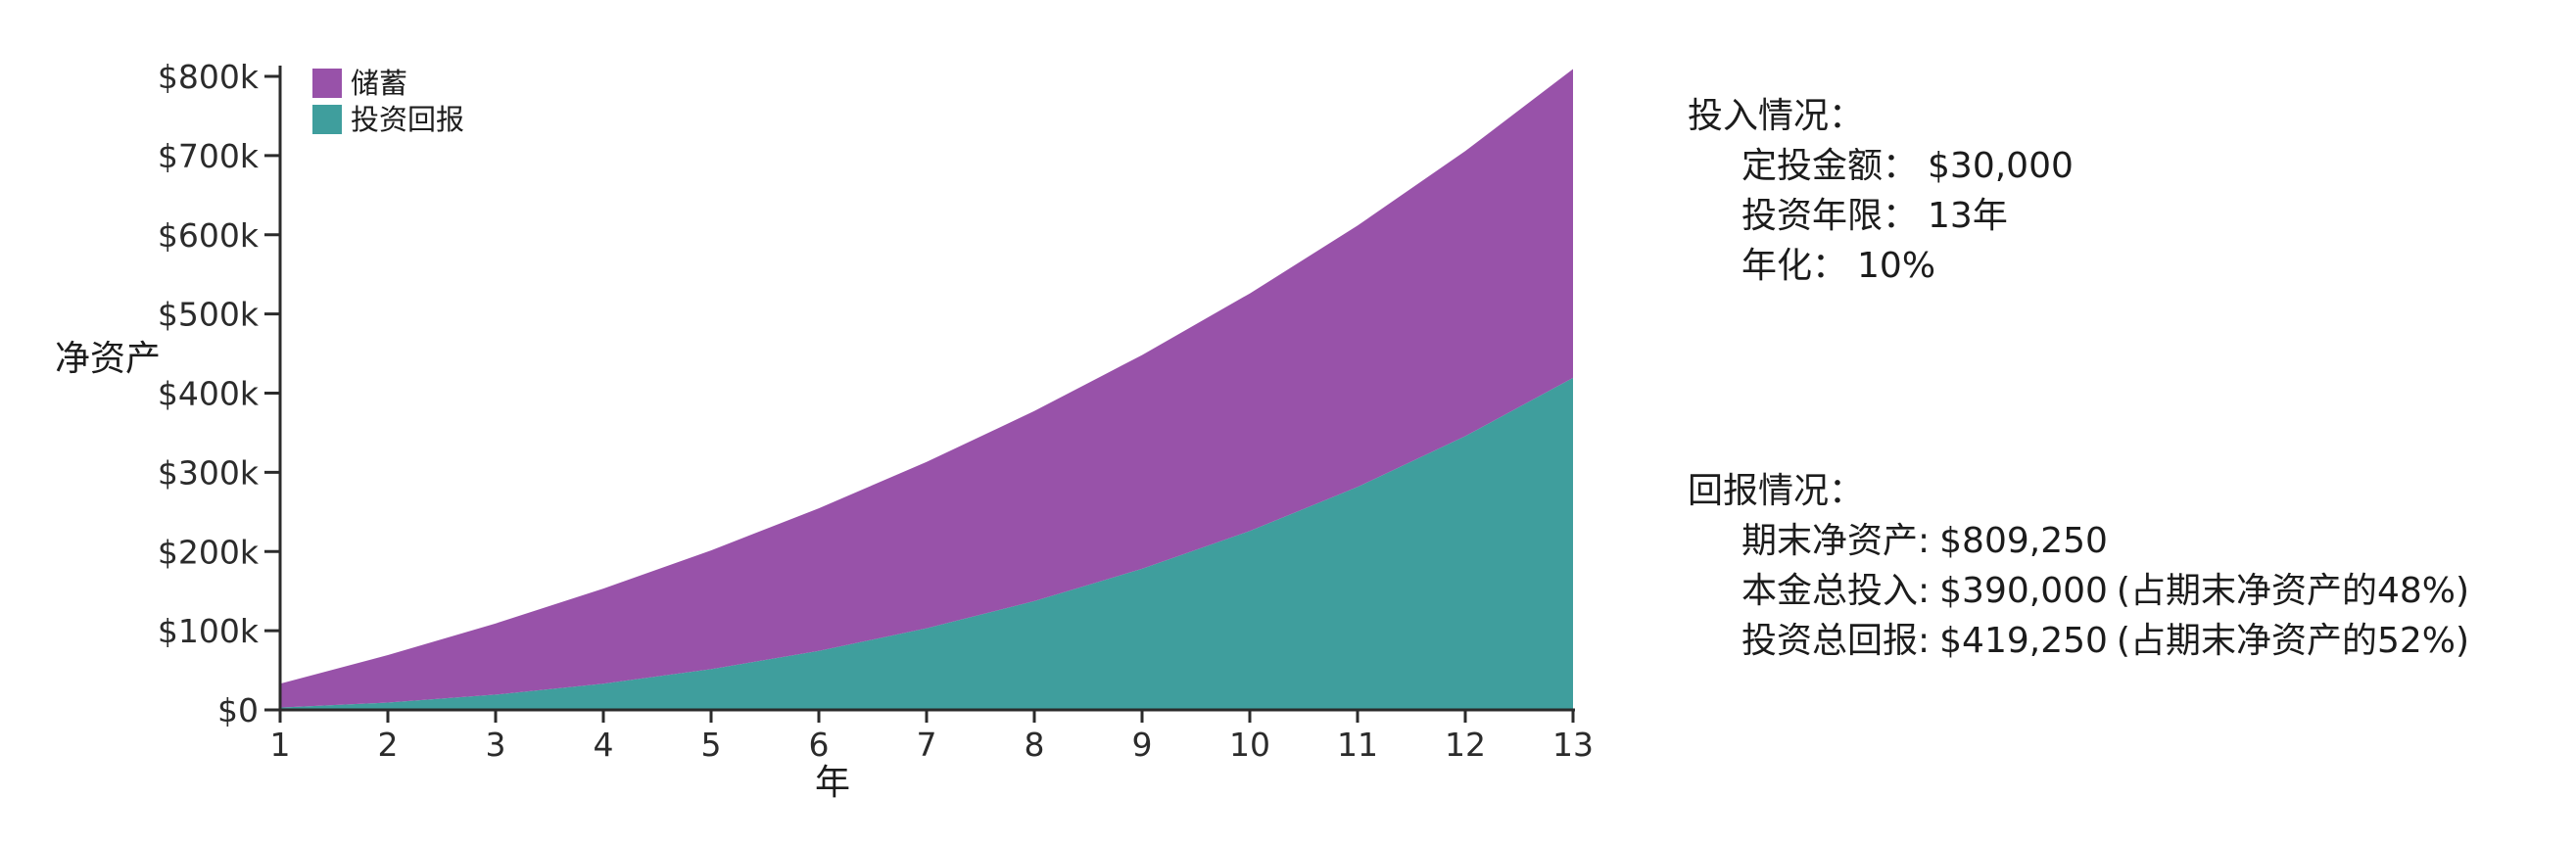  Describe the element at coordinates (1836, 591) in the screenshot. I see `returns-principal-label: 本金总投入:` at that location.